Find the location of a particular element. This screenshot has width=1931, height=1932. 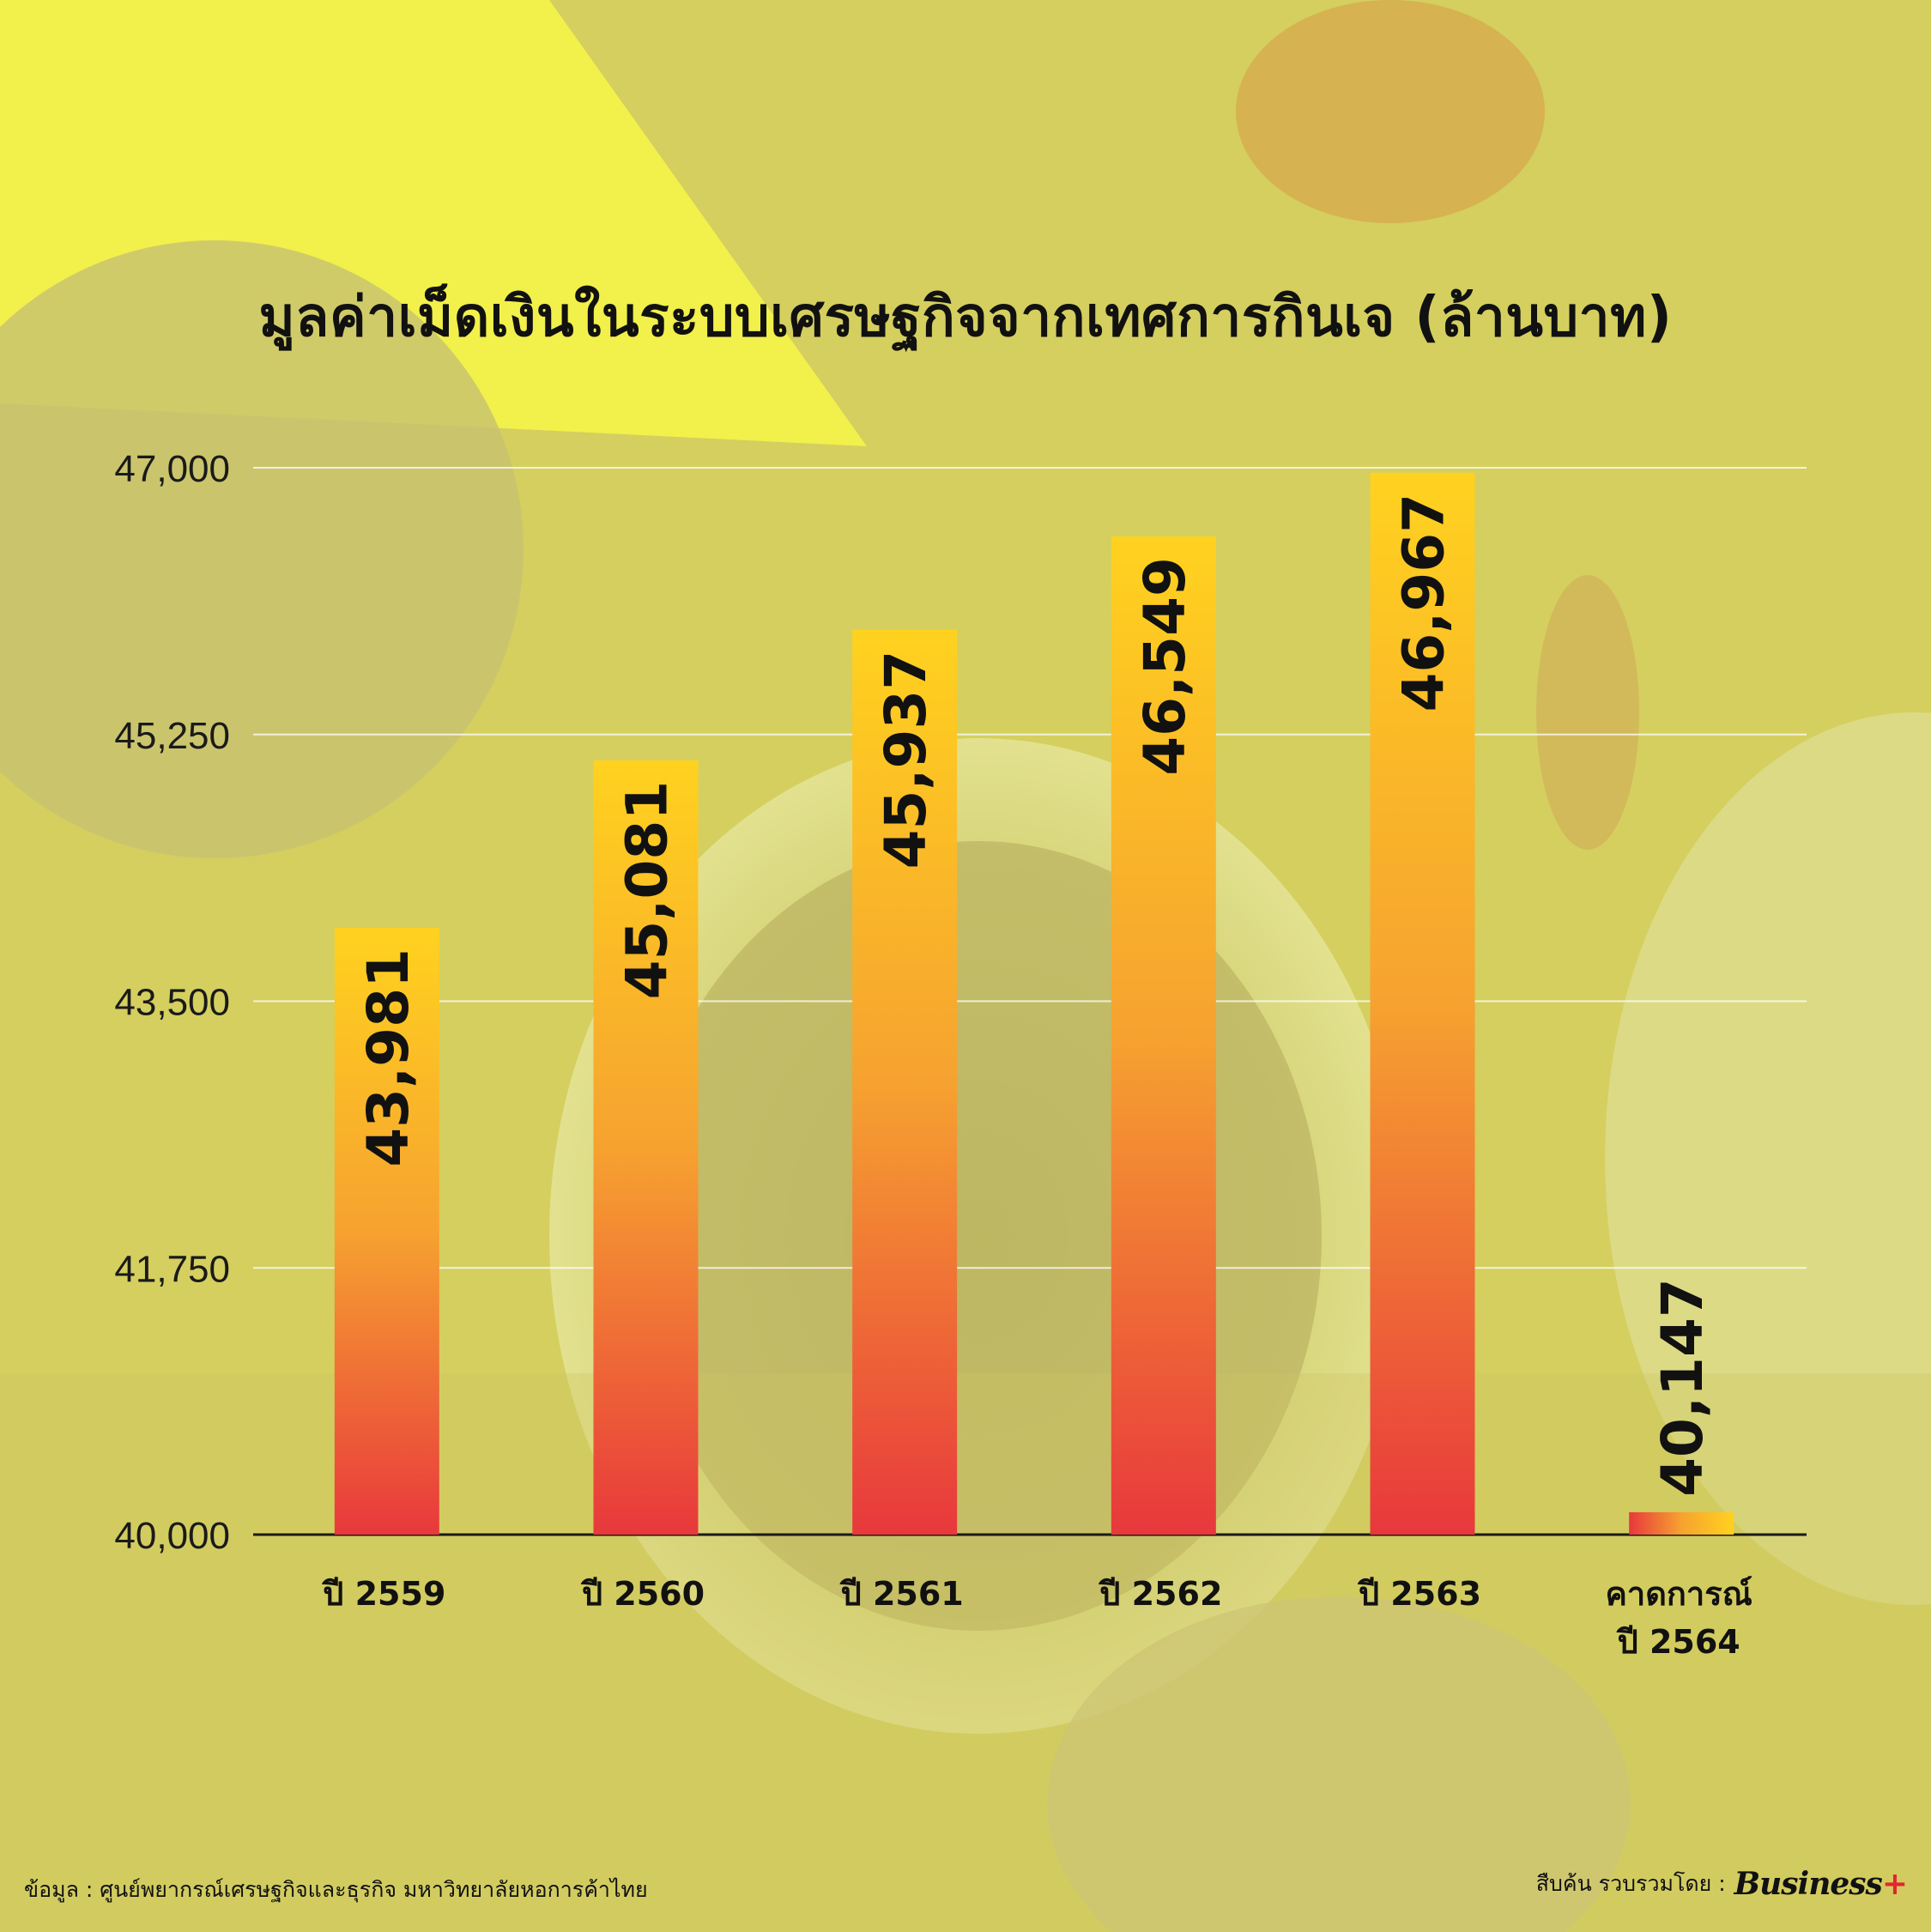

data-label: 45,937 is located at coordinates (906, 760).